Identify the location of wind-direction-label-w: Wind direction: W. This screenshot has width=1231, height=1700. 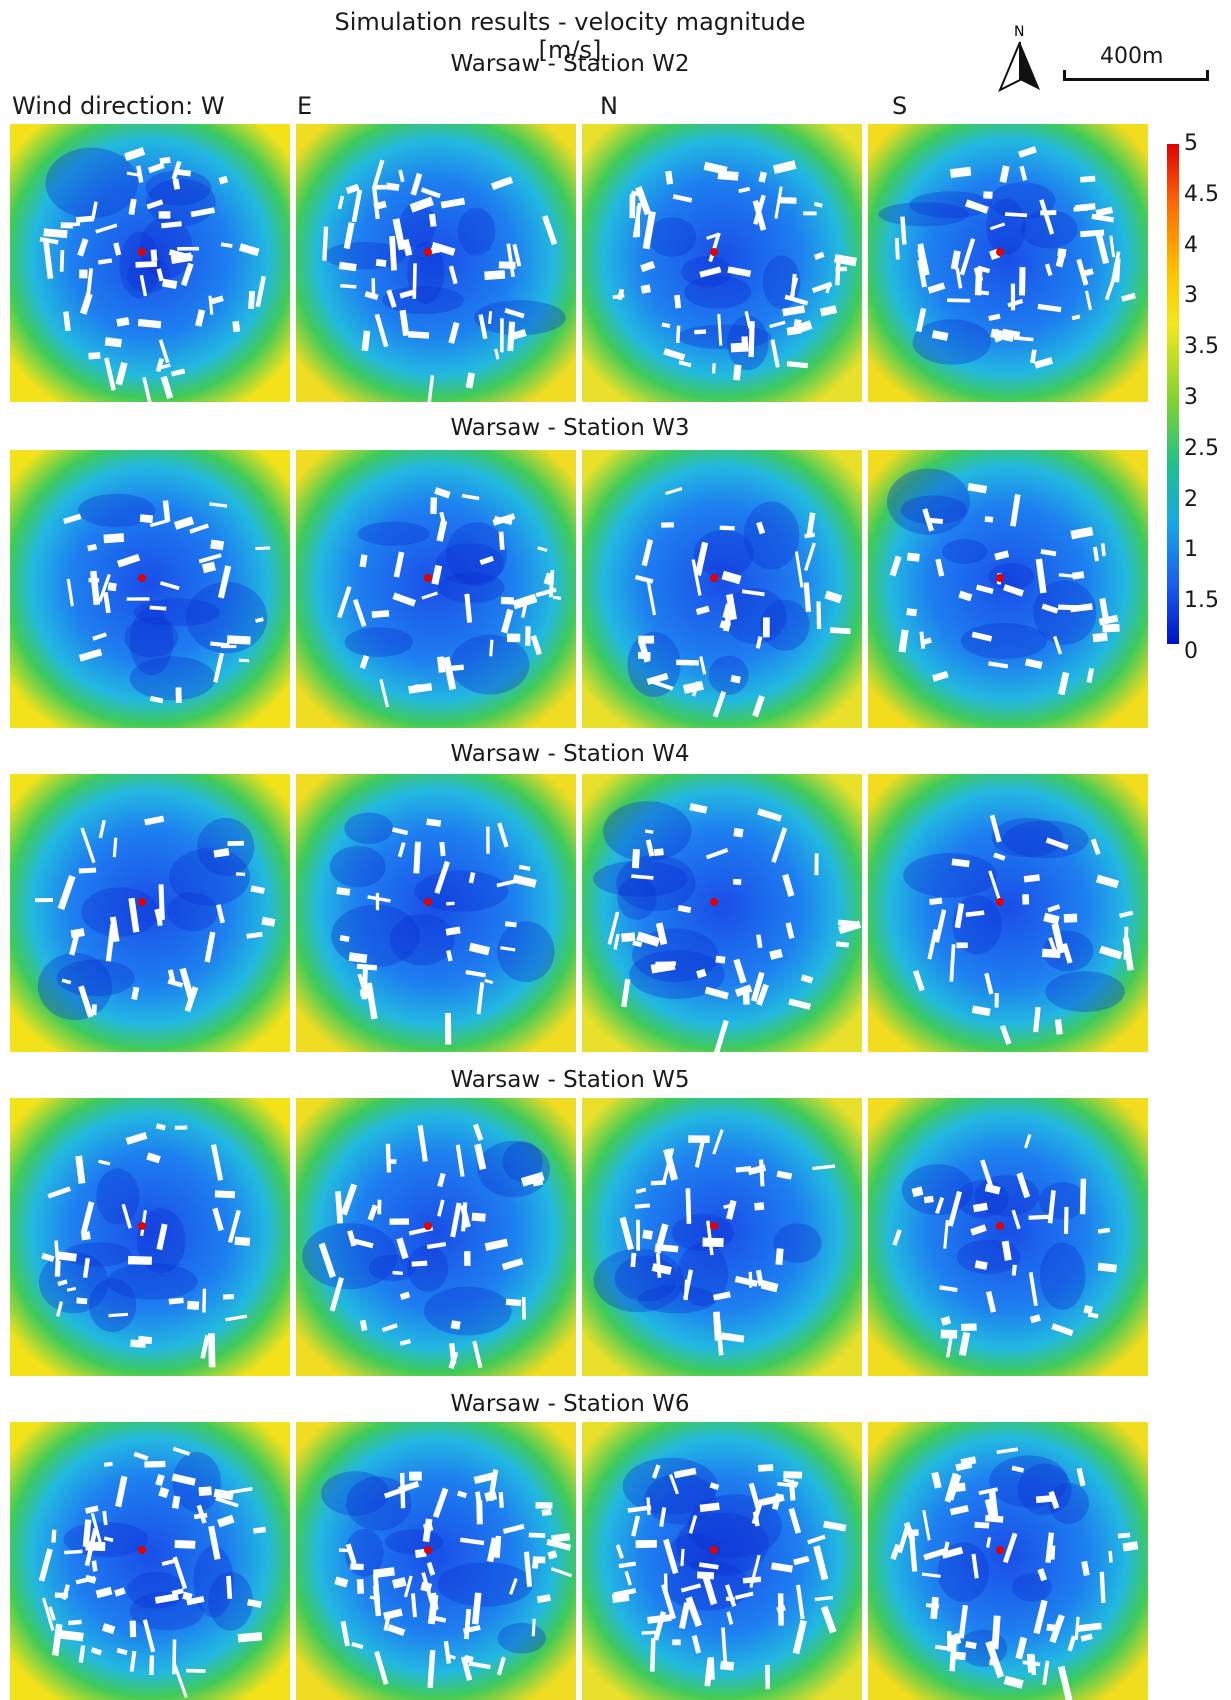
(118, 106).